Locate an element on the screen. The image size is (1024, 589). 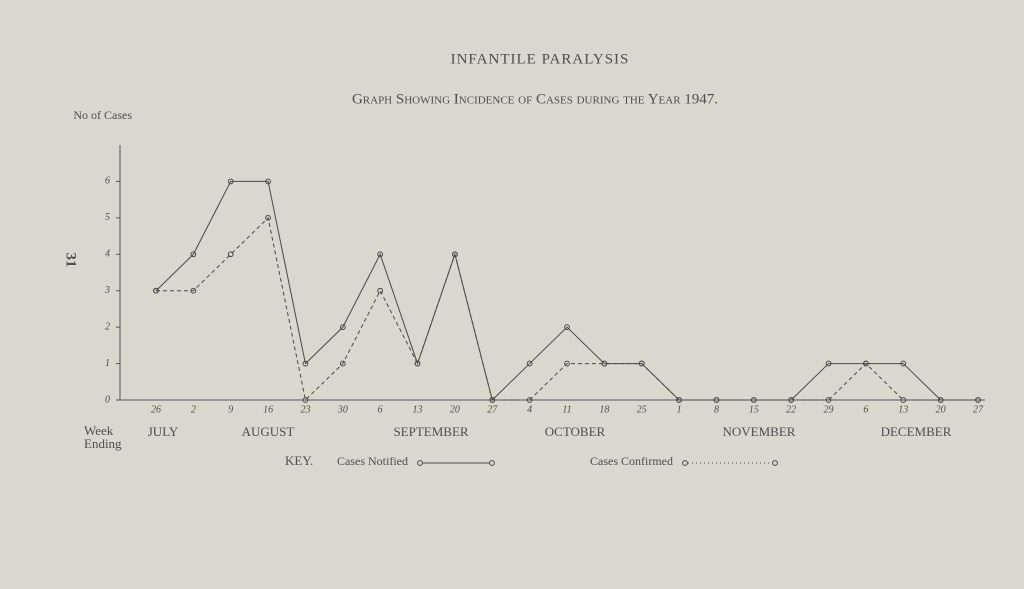
x-tick-label: 22 is located at coordinates (791, 409).